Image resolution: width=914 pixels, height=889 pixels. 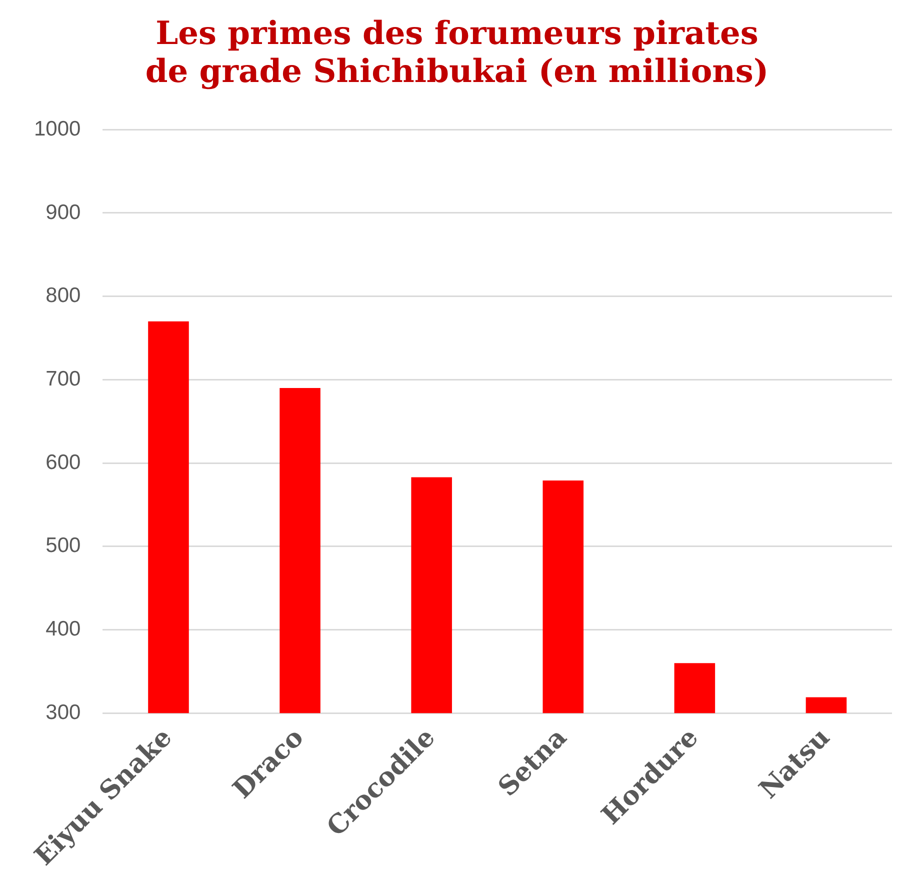 What do you see at coordinates (57, 128) in the screenshot?
I see `y-tick-label: 1000` at bounding box center [57, 128].